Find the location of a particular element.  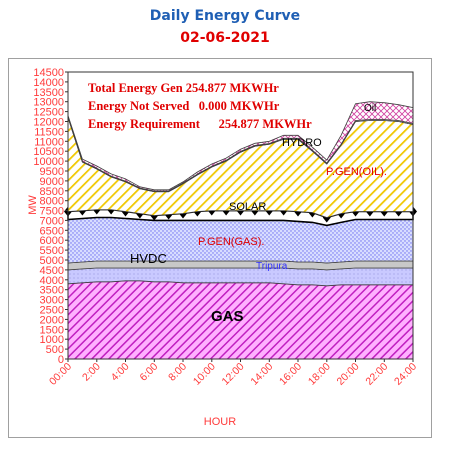

y-tick-label: 6000 is located at coordinates (52, 241).